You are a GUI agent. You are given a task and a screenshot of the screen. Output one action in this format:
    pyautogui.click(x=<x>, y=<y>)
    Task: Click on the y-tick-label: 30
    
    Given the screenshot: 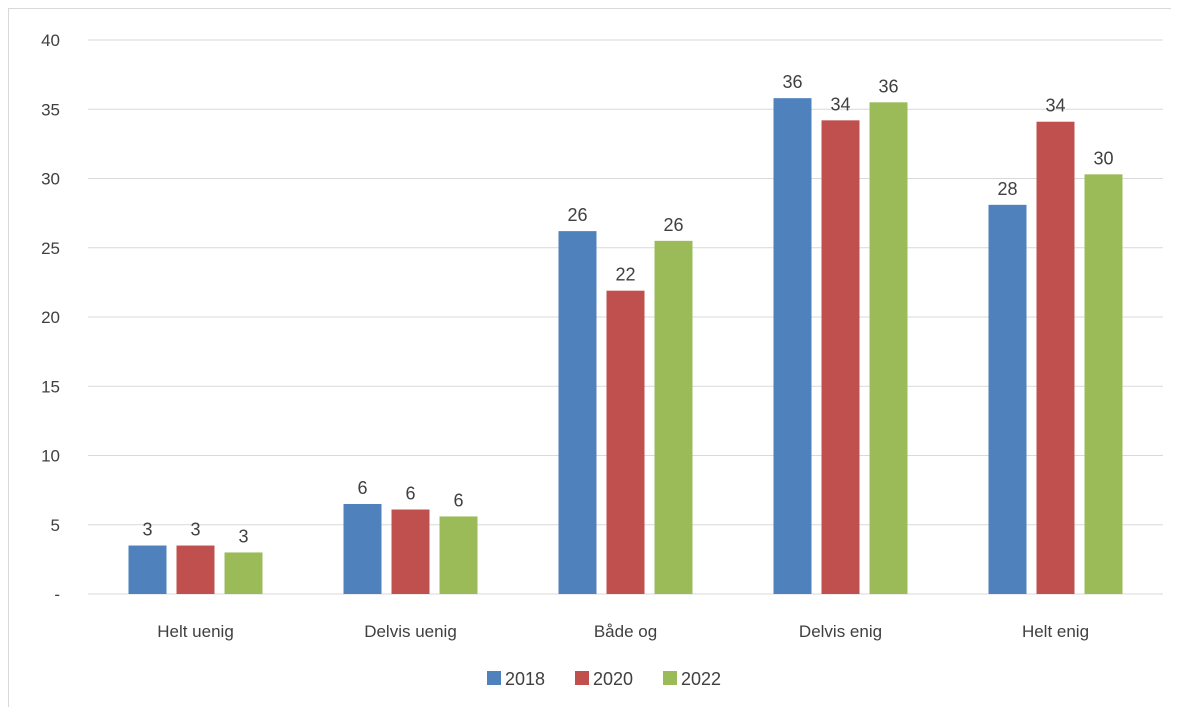 What is the action you would take?
    pyautogui.click(x=50, y=179)
    